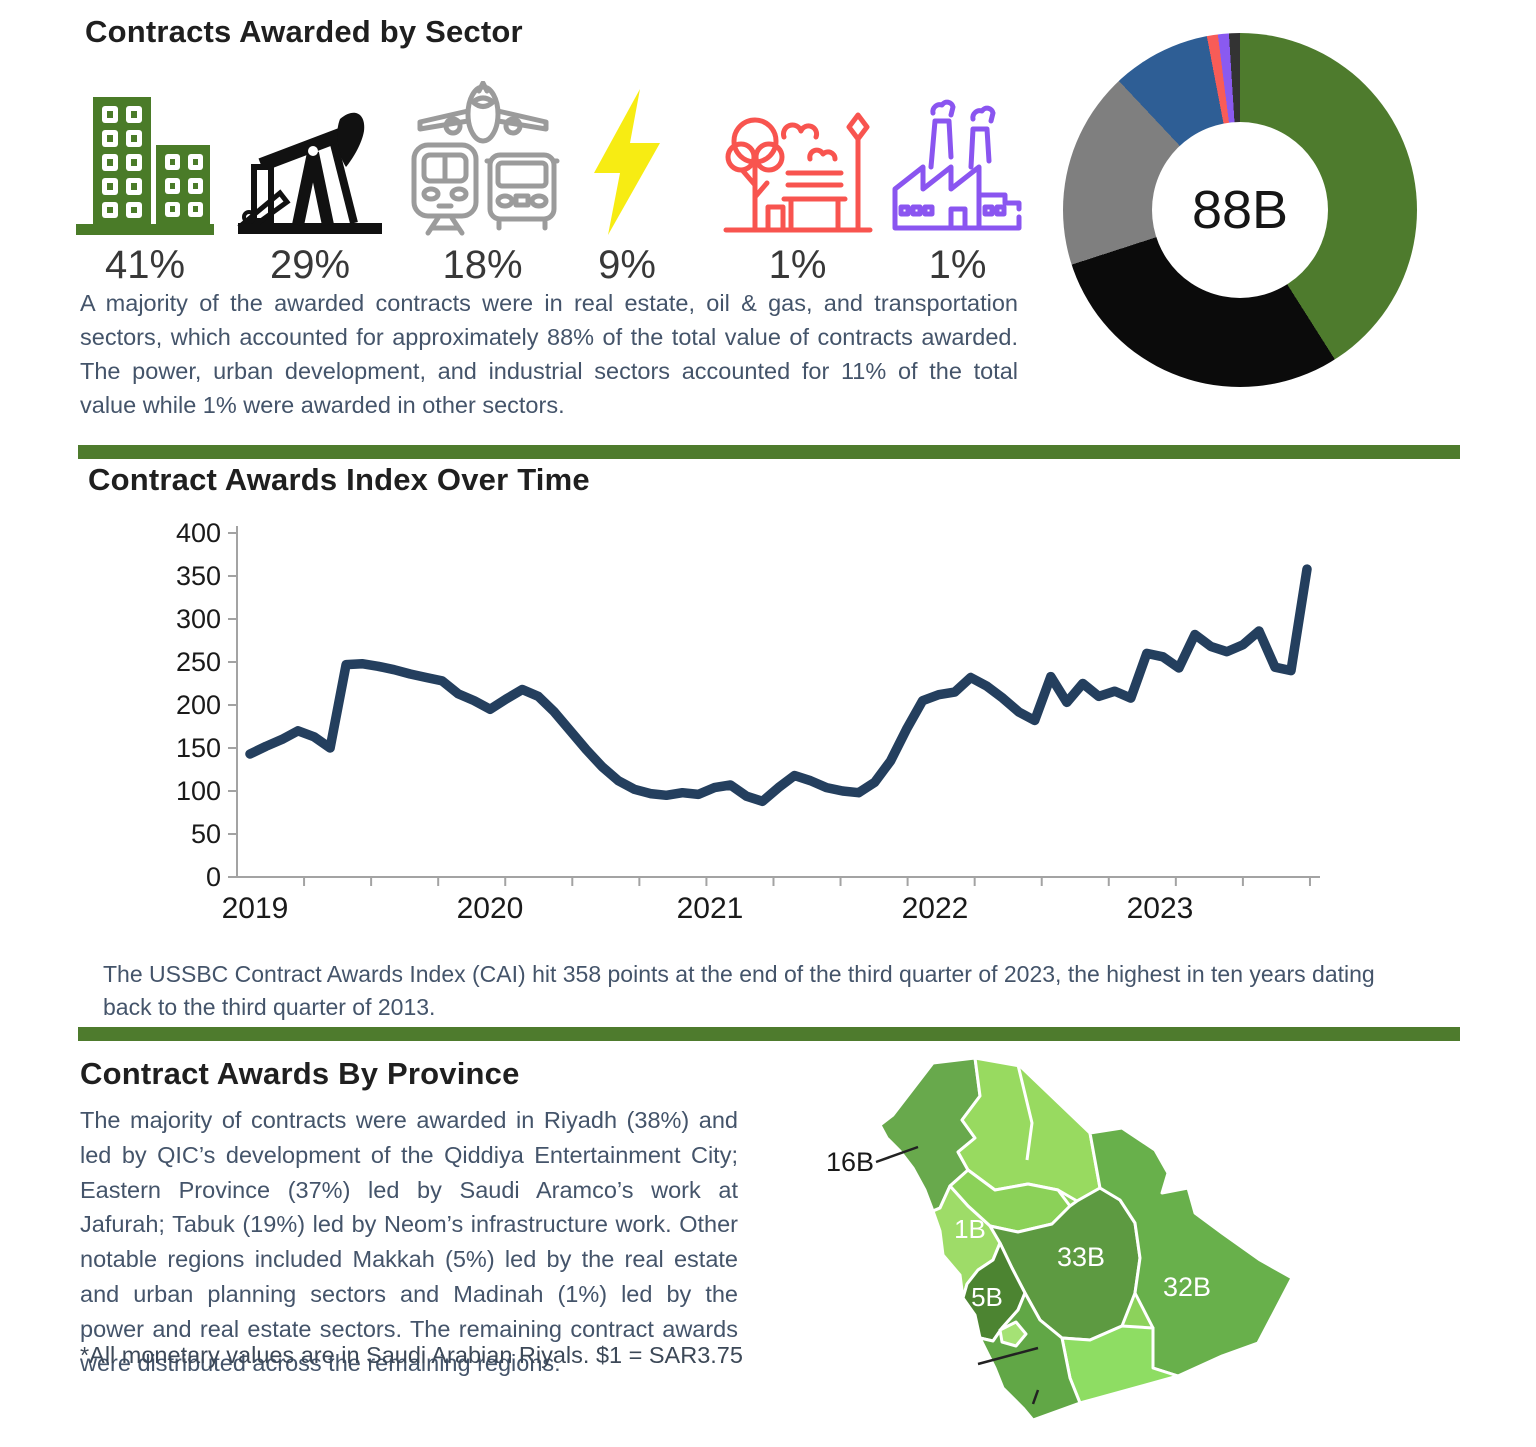  What do you see at coordinates (1160, 908) in the screenshot?
I see `x-axis-year-label: 2023` at bounding box center [1160, 908].